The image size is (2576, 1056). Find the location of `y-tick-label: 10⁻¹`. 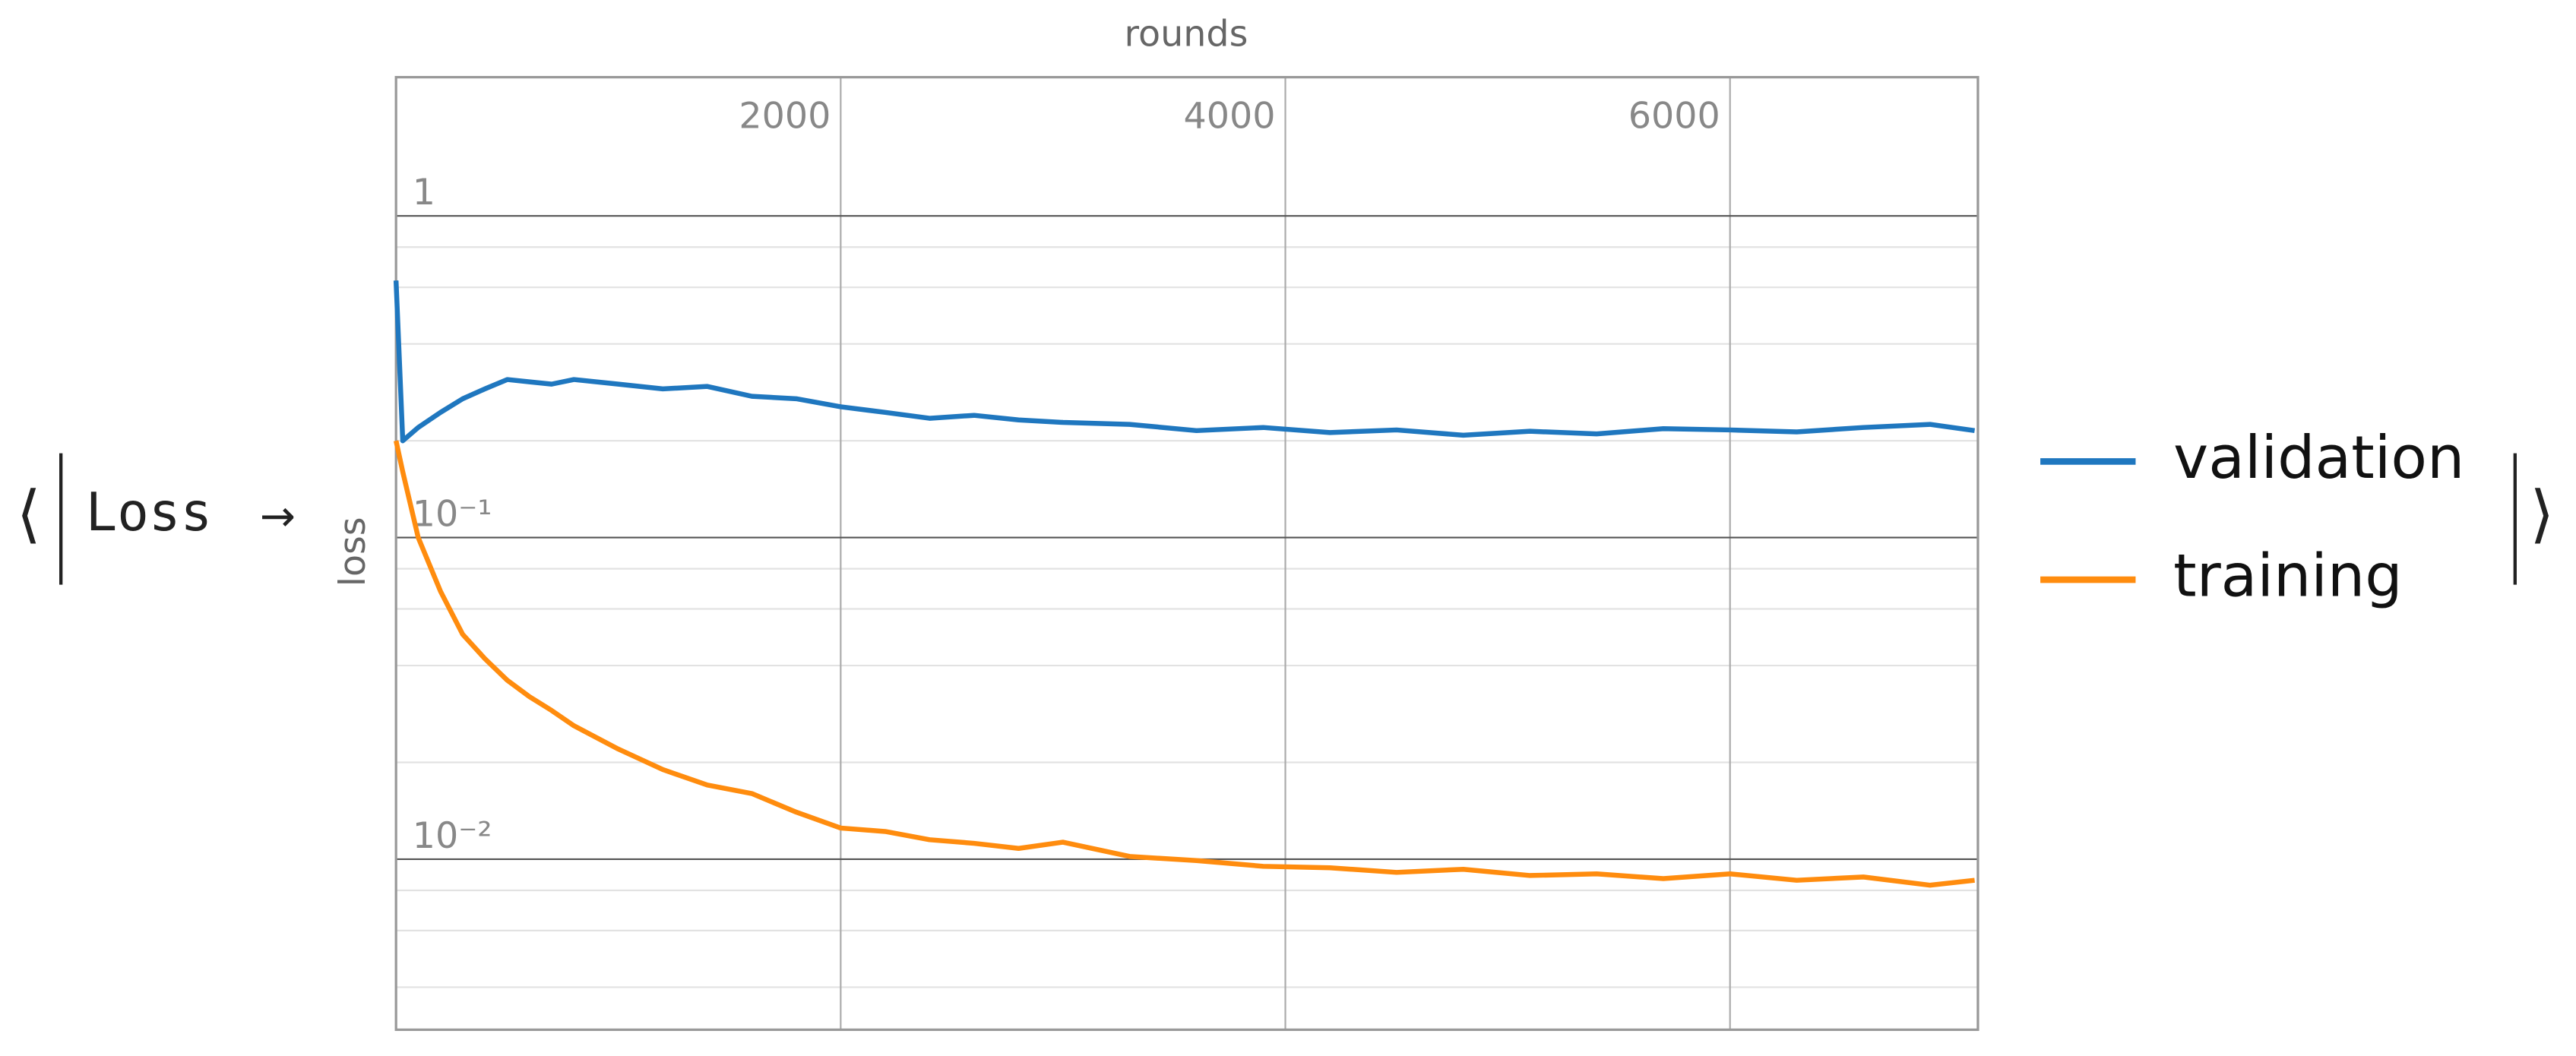

y-tick-label: 10⁻¹ is located at coordinates (452, 514).